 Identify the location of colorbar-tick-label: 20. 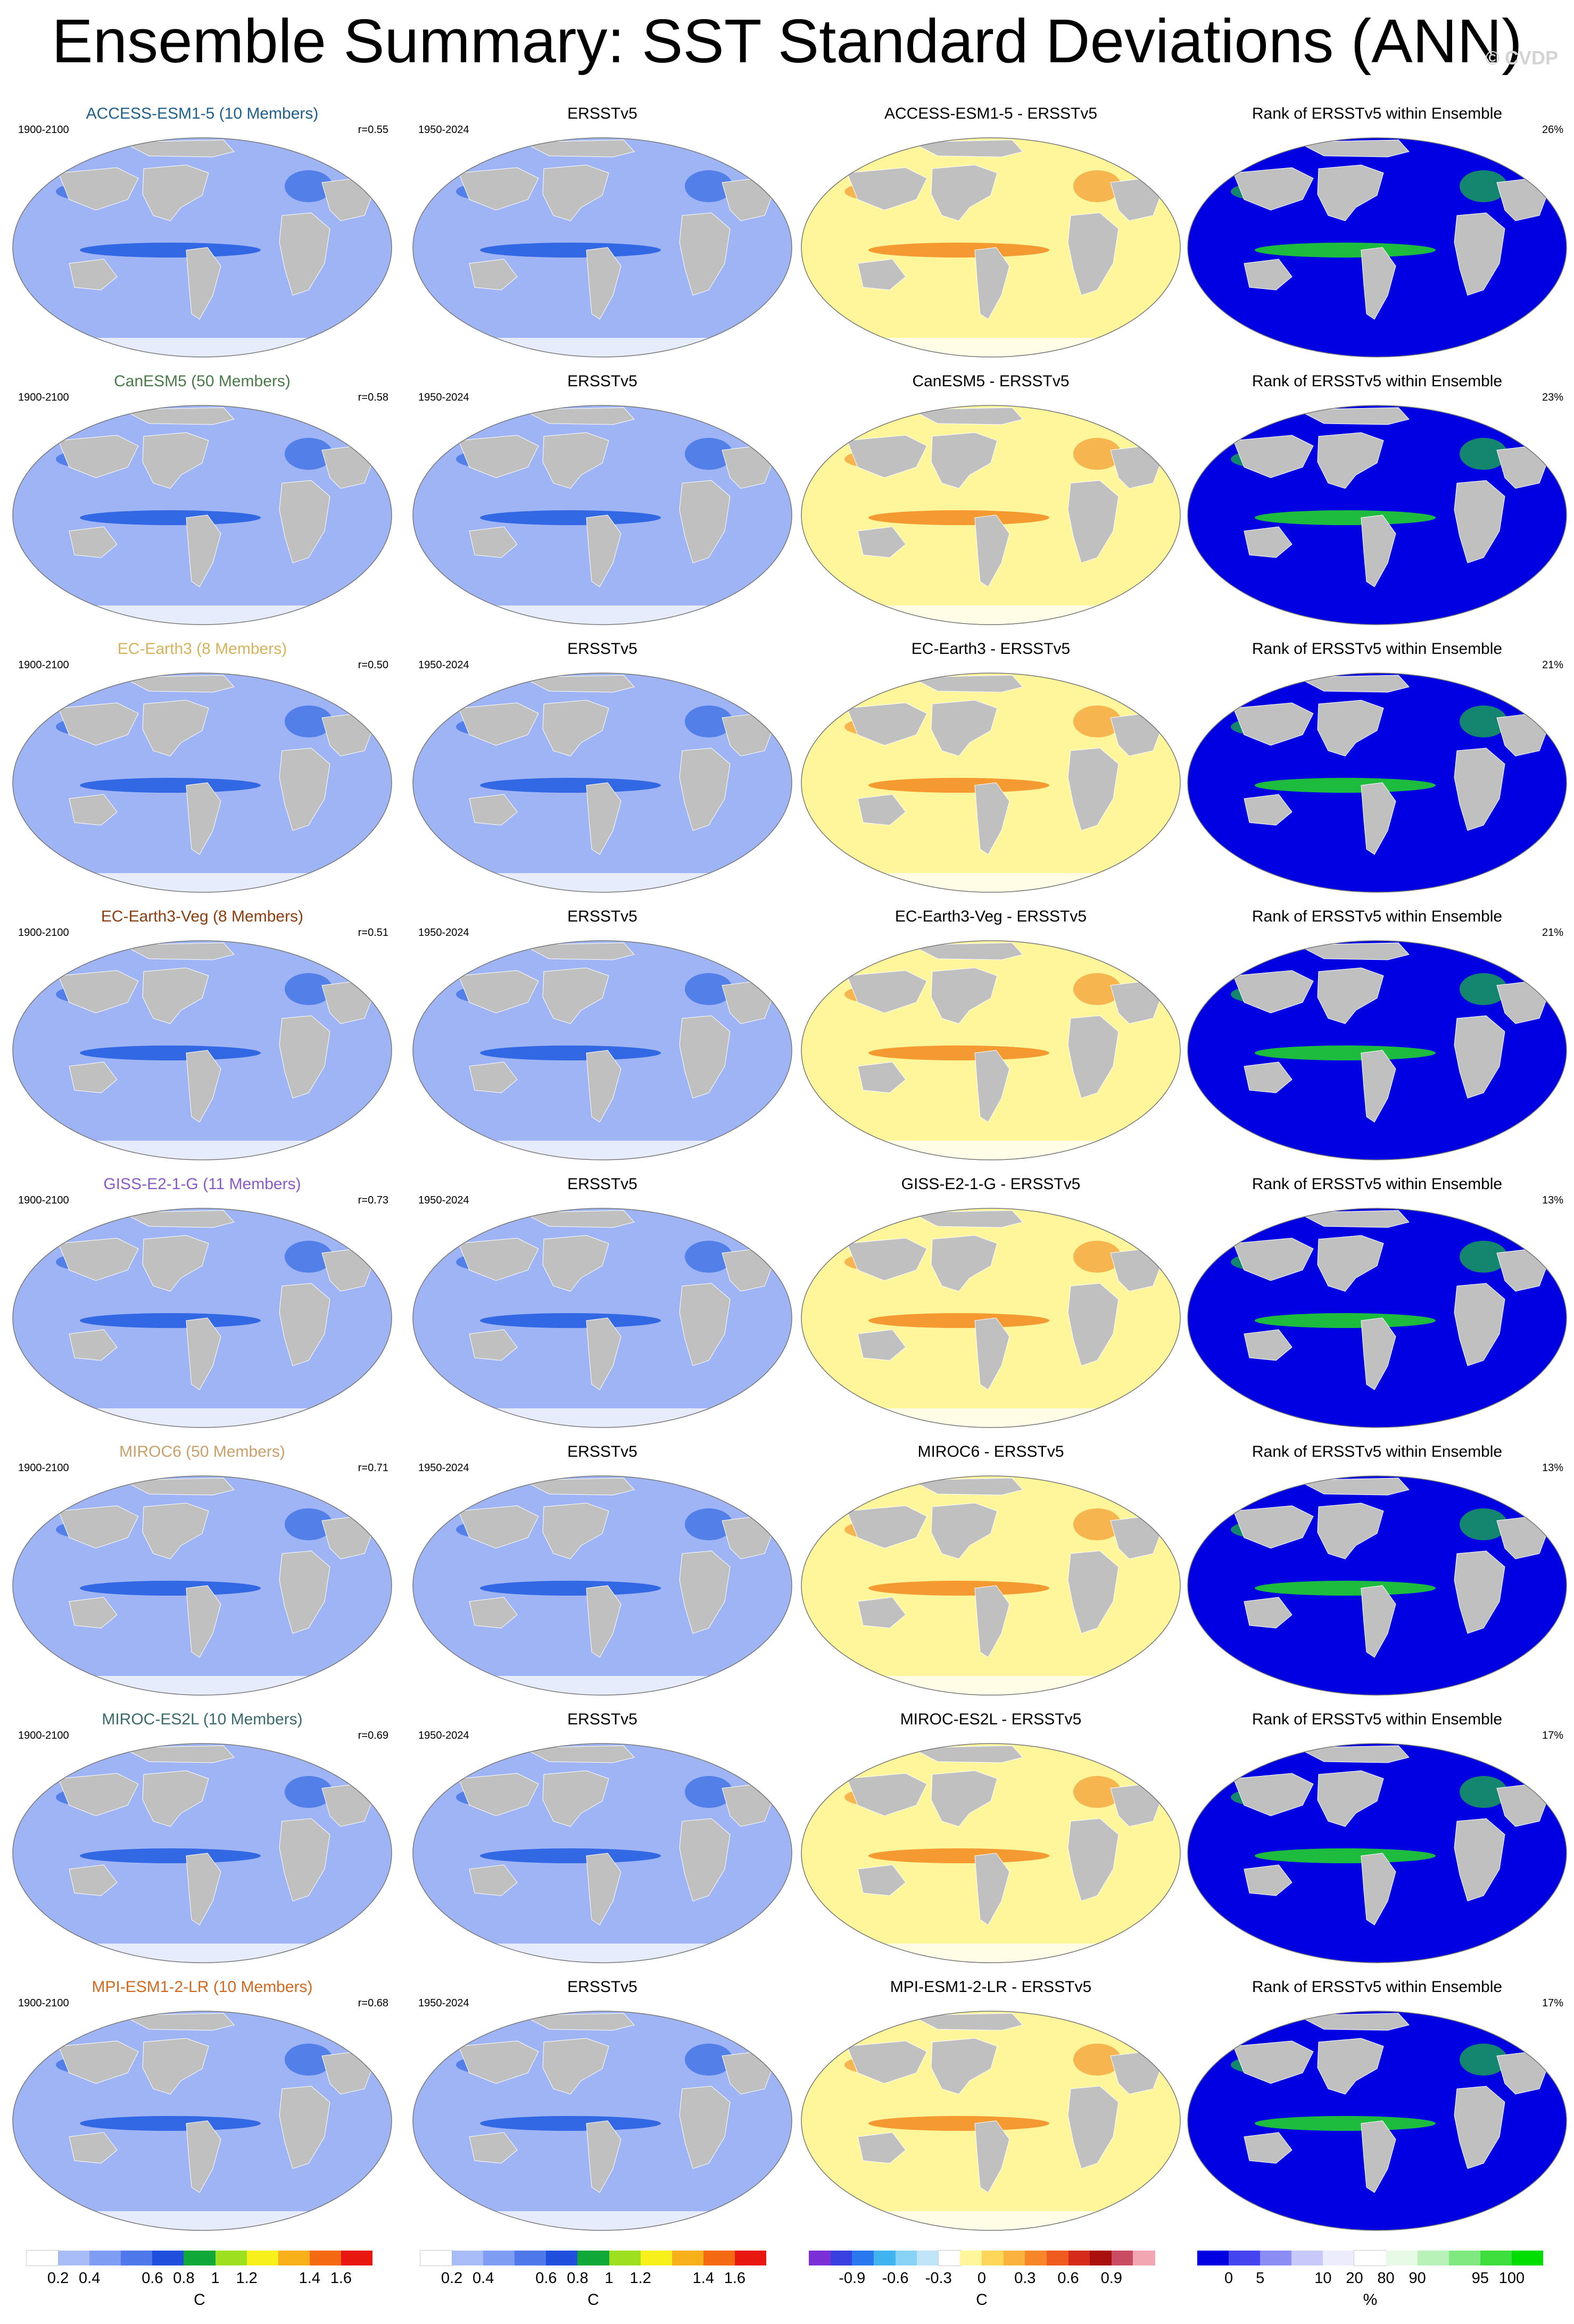
(1354, 2278).